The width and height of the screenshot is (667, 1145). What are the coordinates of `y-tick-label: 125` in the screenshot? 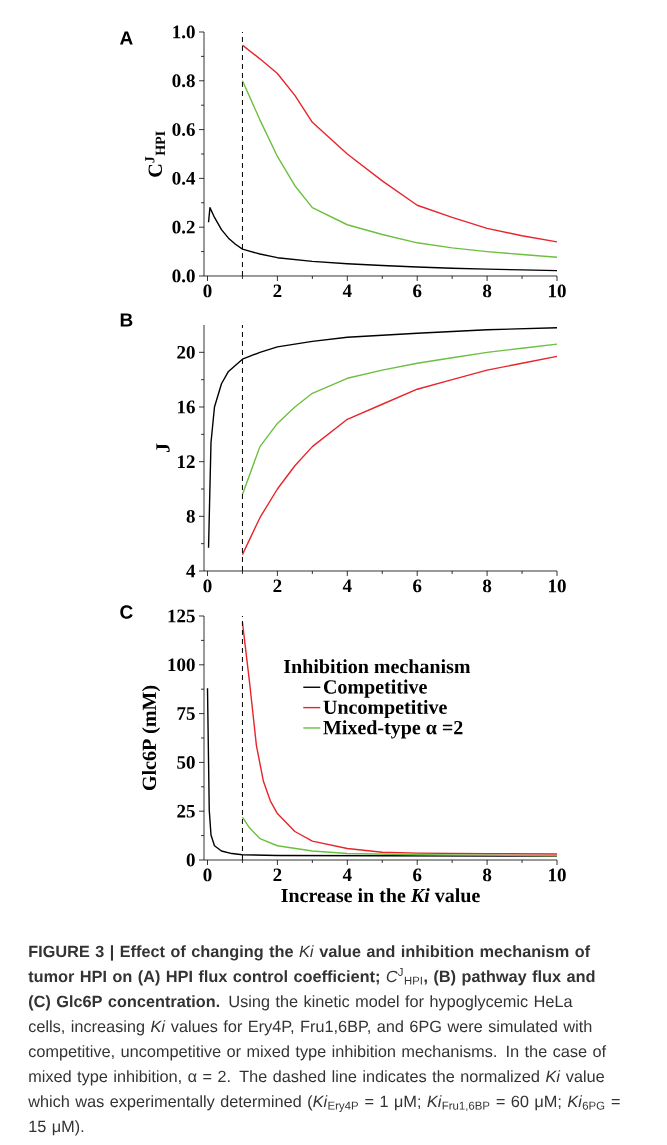 It's located at (181, 616).